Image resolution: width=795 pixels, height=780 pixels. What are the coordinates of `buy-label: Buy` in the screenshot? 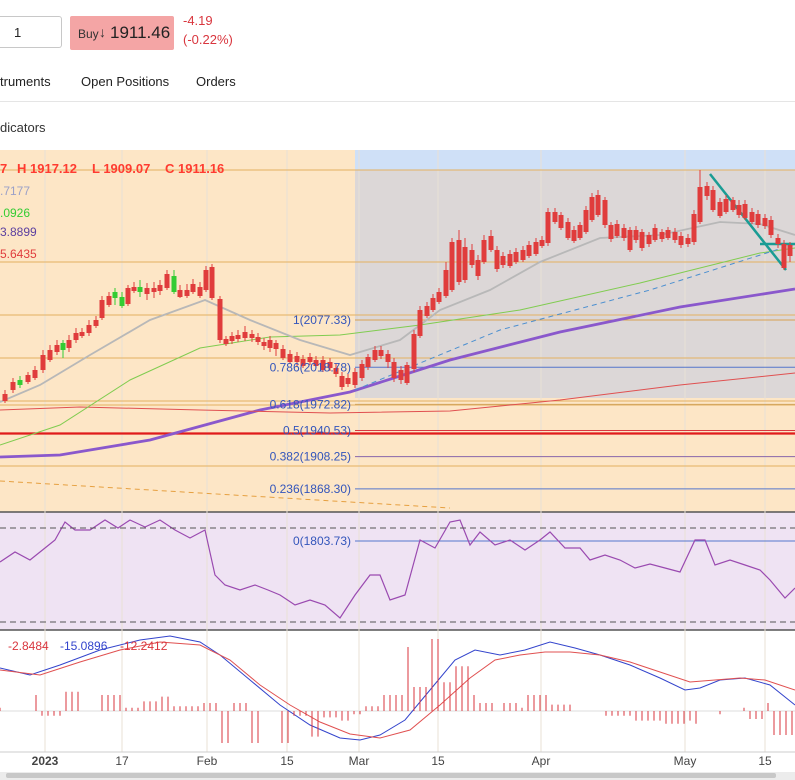 It's located at (88, 34).